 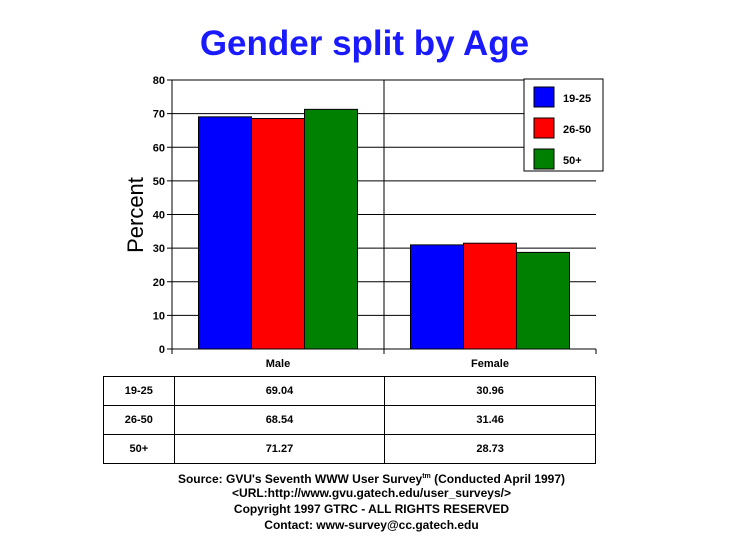 What do you see at coordinates (498, 479) in the screenshot?
I see `source-suffix: (Conducted April 1997)` at bounding box center [498, 479].